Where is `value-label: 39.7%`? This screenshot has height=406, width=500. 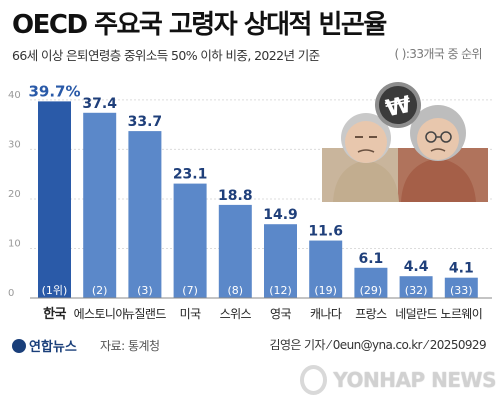
value-label: 39.7% is located at coordinates (54, 91).